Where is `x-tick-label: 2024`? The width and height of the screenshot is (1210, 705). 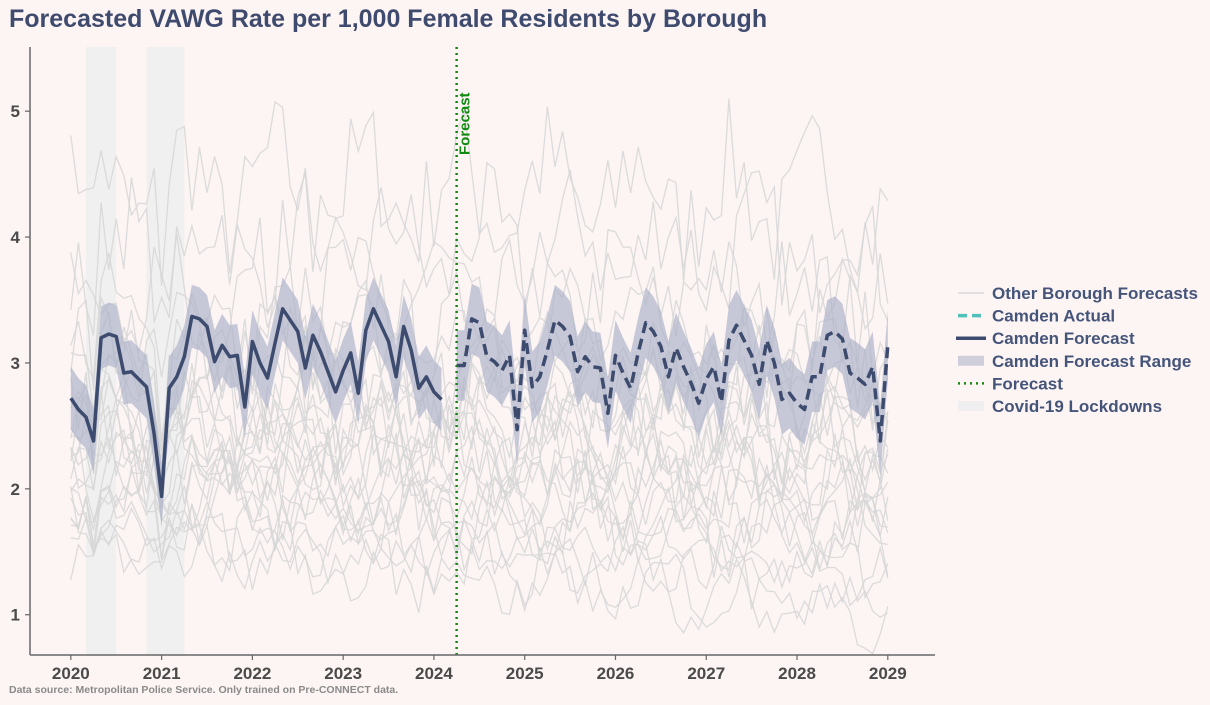
x-tick-label: 2024 is located at coordinates (434, 673).